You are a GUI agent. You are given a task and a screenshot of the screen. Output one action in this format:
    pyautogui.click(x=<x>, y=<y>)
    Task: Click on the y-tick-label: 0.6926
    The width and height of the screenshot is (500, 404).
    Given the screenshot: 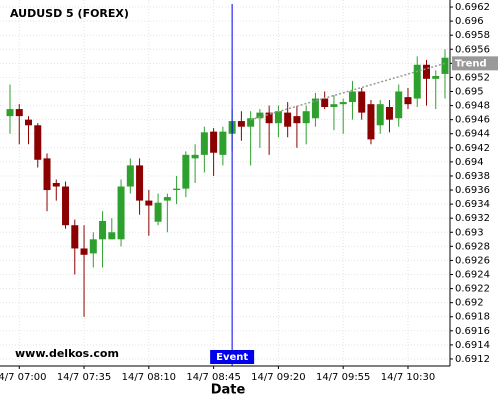 What is the action you would take?
    pyautogui.click(x=472, y=260)
    